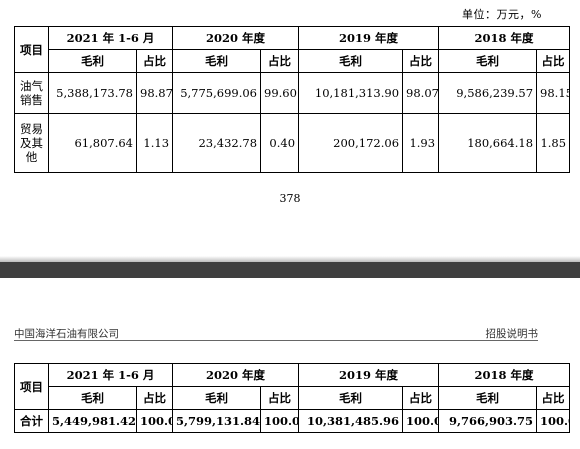 Image resolution: width=580 pixels, height=449 pixels. Describe the element at coordinates (351, 93) in the screenshot. I see `cell-value: 10,181,313.90` at that location.